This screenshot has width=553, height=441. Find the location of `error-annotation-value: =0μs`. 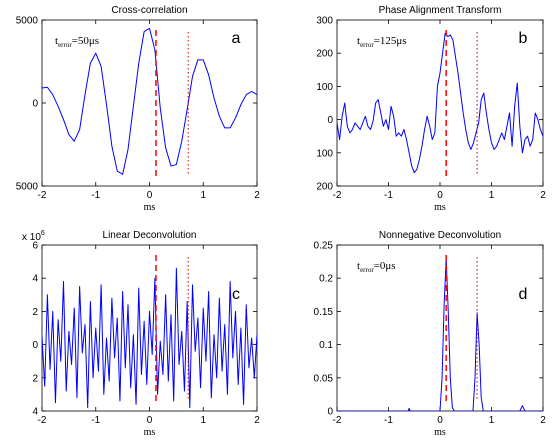

error-annotation-value: =0μs is located at coordinates (385, 266).